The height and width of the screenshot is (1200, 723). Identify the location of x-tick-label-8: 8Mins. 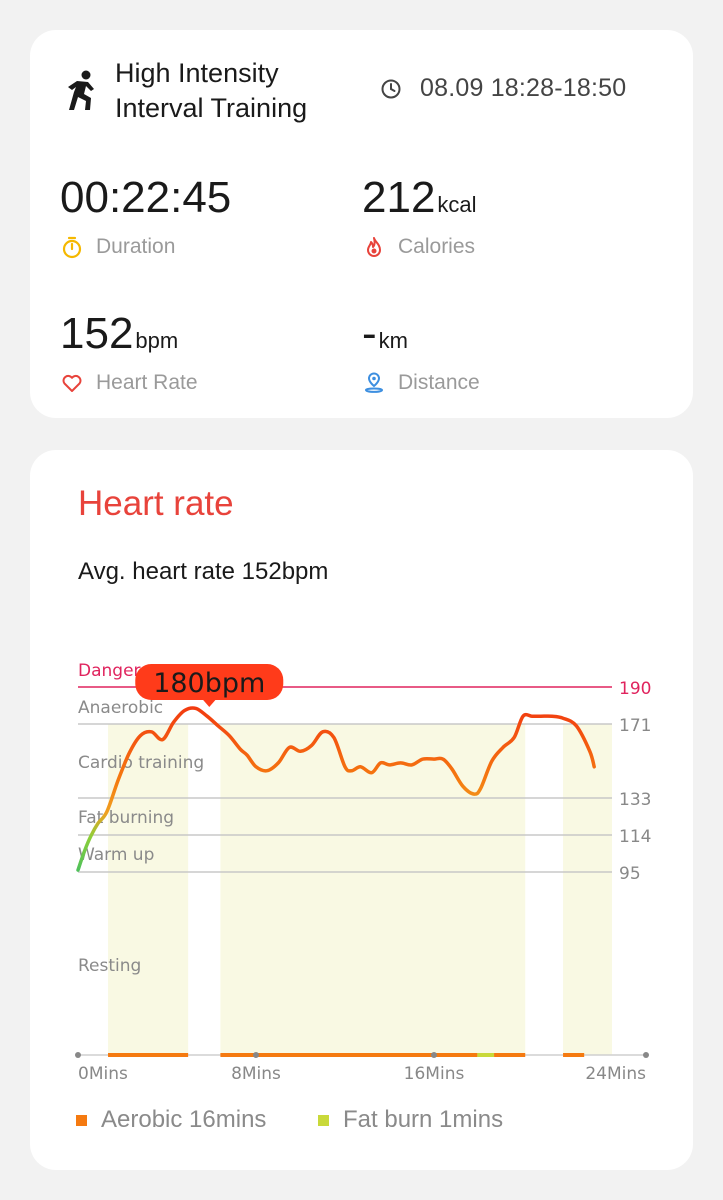
(256, 1074).